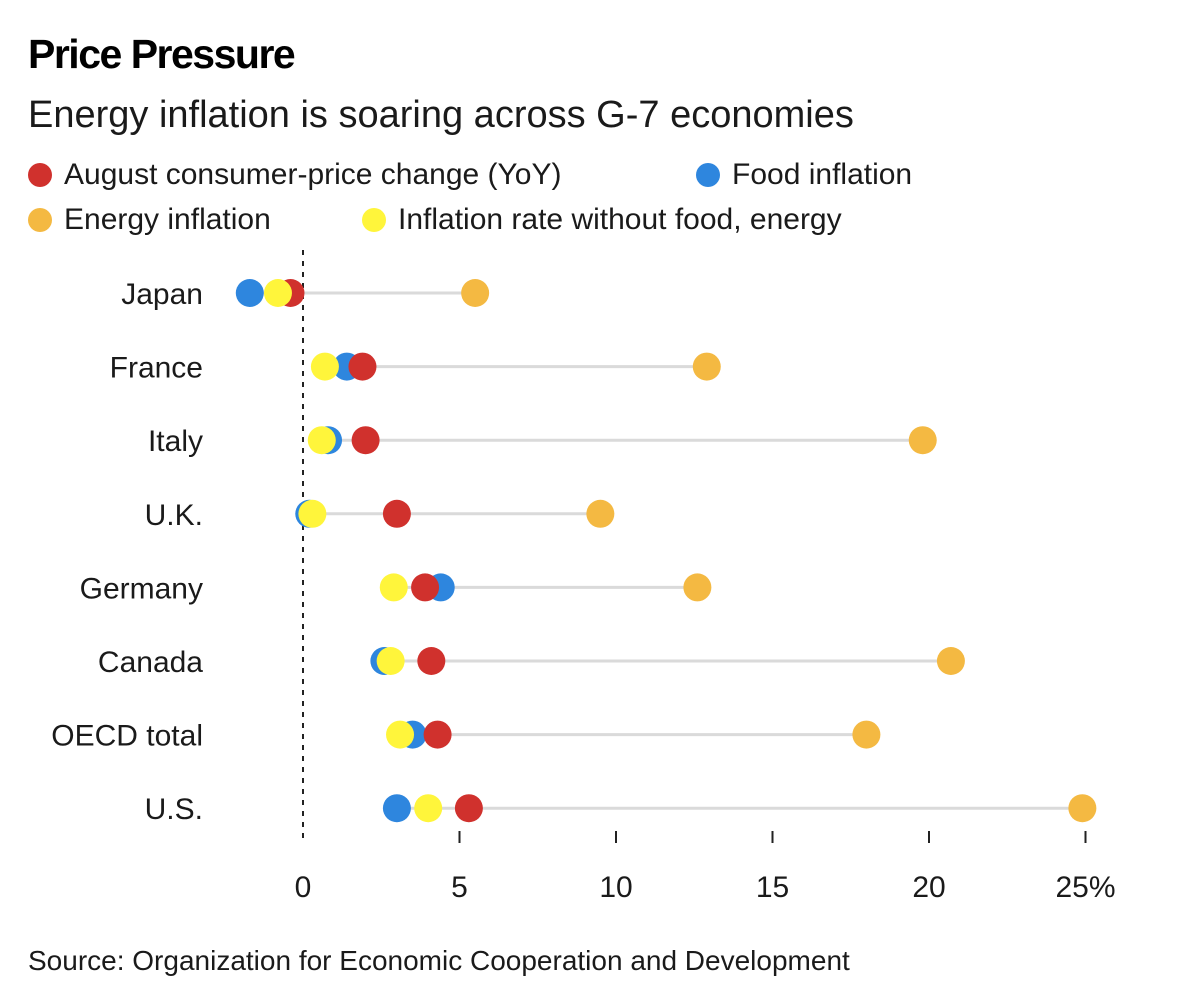 The width and height of the screenshot is (1200, 991). Describe the element at coordinates (615, 887) in the screenshot. I see `x-tick-label: 10` at that location.